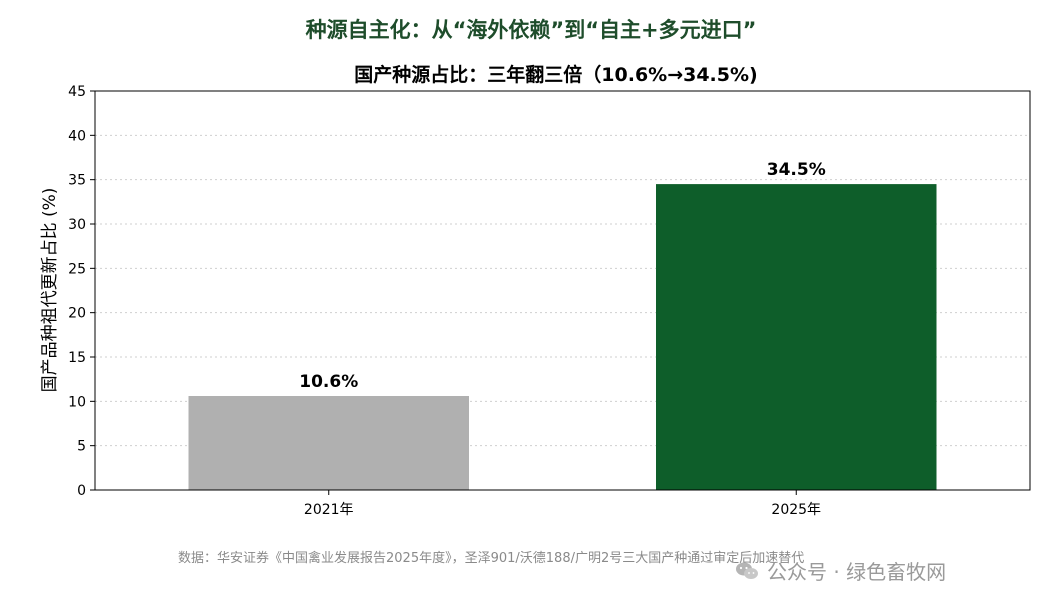 Image resolution: width=1062 pixels, height=613 pixels. What do you see at coordinates (81, 447) in the screenshot?
I see `y-tick-label: 5` at bounding box center [81, 447].